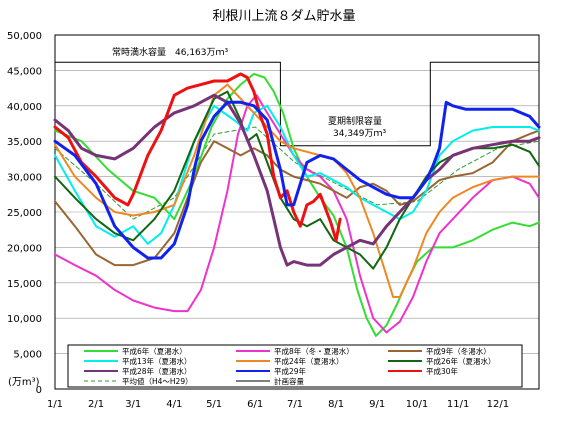 This screenshot has width=569, height=441. What do you see at coordinates (24, 382) in the screenshot?
I see `y-axis-label: (万m³)` at bounding box center [24, 382].